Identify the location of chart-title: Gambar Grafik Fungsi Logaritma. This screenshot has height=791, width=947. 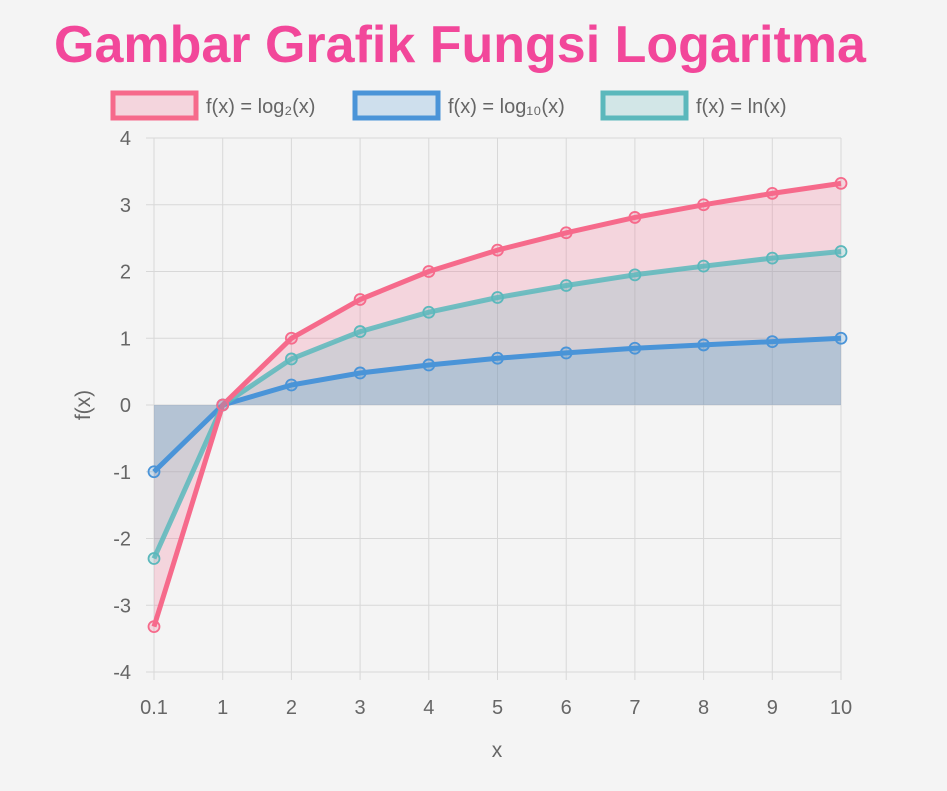
(460, 45).